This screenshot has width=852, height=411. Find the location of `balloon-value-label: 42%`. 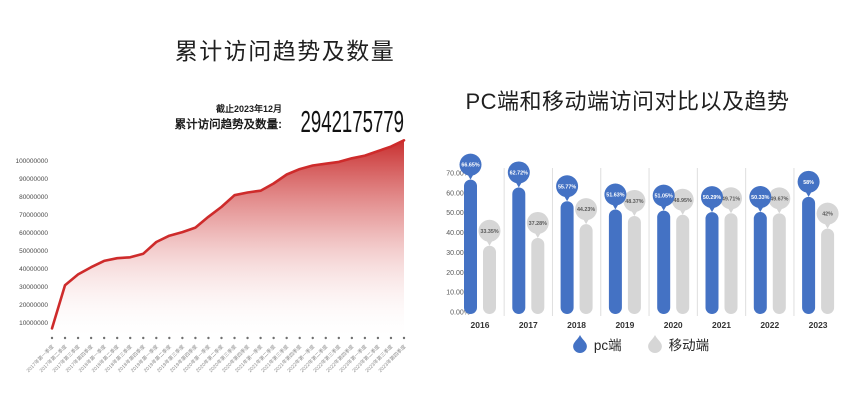

balloon-value-label: 42% is located at coordinates (827, 215).